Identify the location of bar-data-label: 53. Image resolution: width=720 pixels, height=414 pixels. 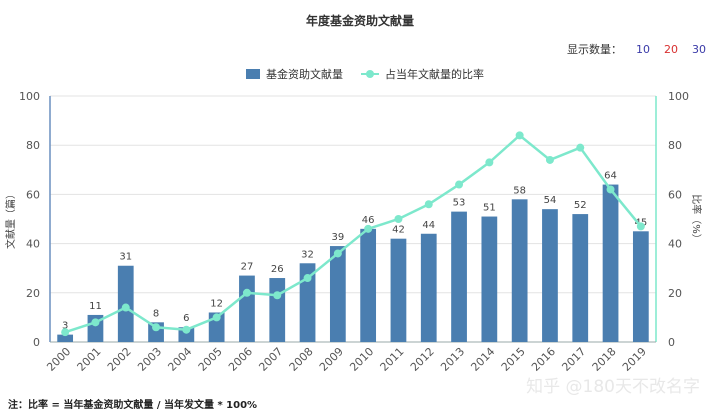
(459, 203).